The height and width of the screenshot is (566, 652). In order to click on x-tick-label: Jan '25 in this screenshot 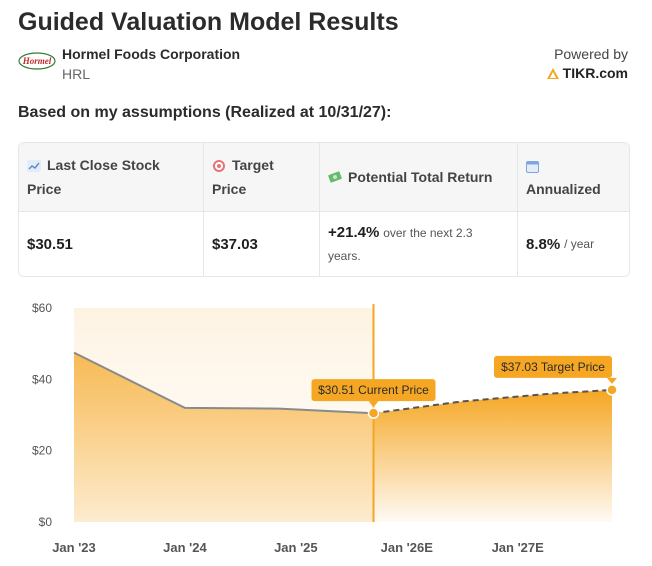, I will do `click(296, 547)`.